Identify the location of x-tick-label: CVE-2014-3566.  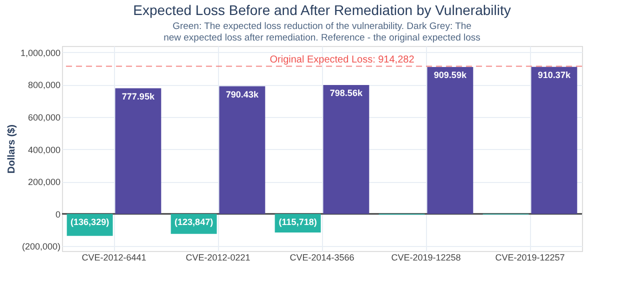
(322, 257).